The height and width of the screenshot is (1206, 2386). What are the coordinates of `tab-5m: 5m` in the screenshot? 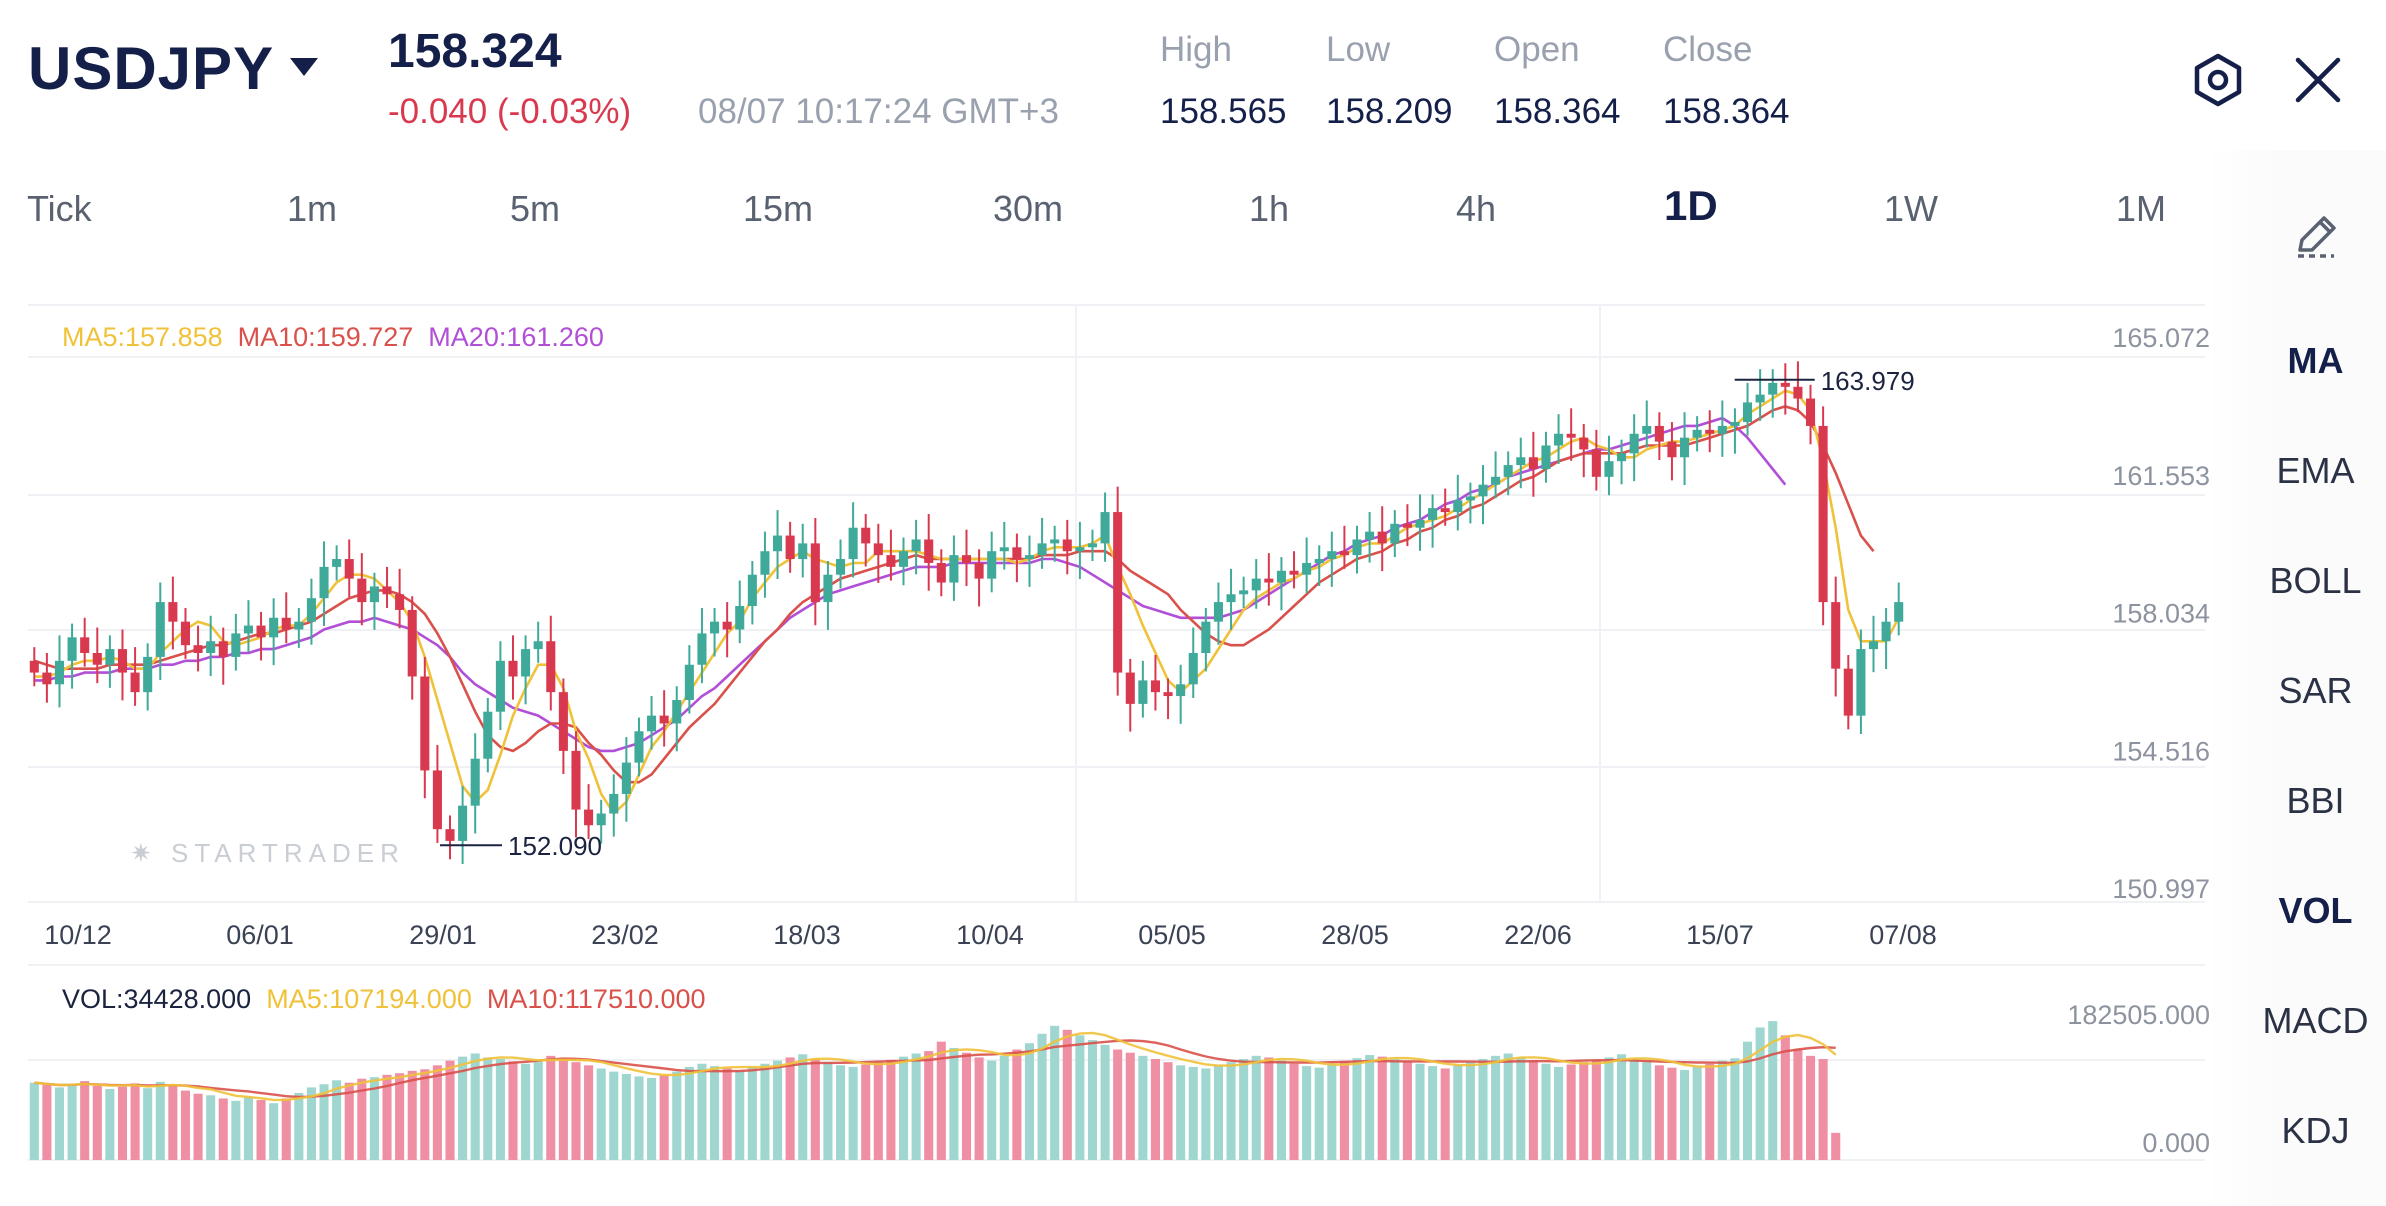 It's located at (535, 208).